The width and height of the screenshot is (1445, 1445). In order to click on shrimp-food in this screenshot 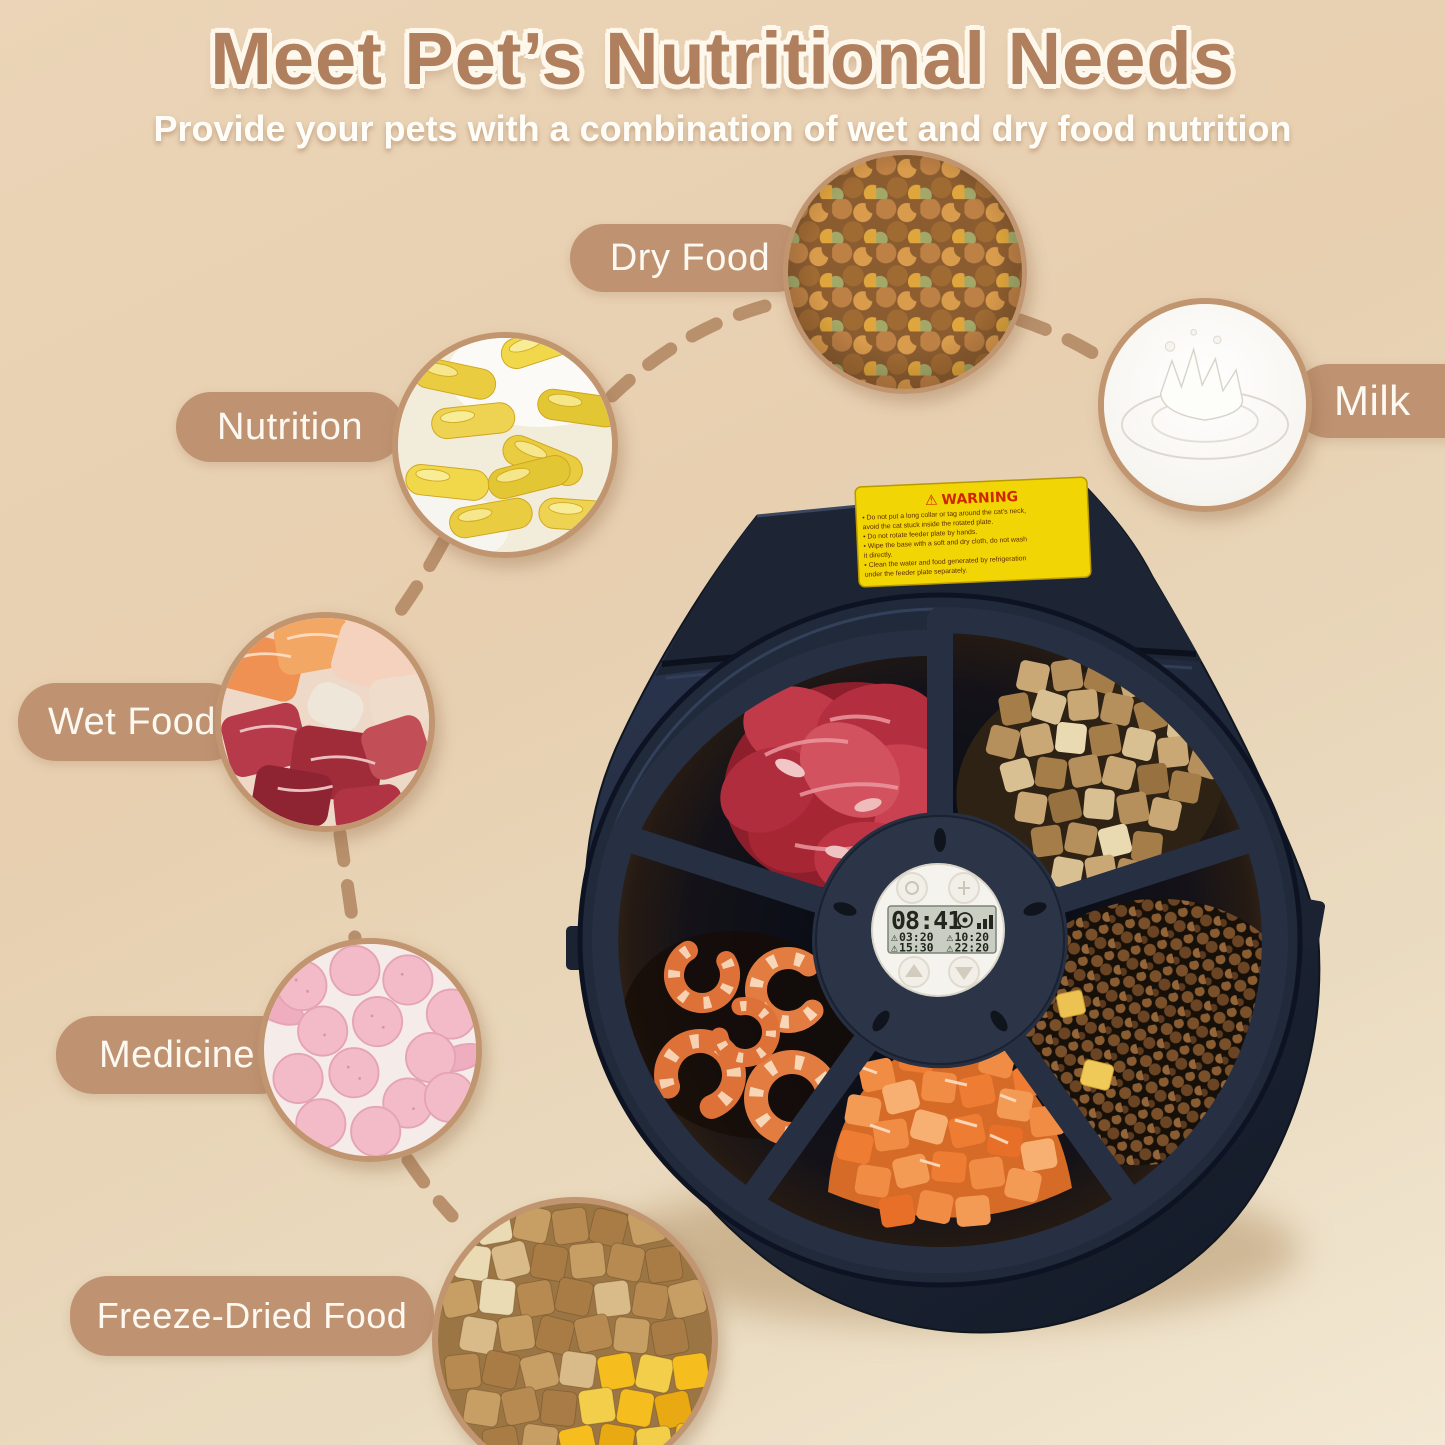, I will do `click(746, 1038)`.